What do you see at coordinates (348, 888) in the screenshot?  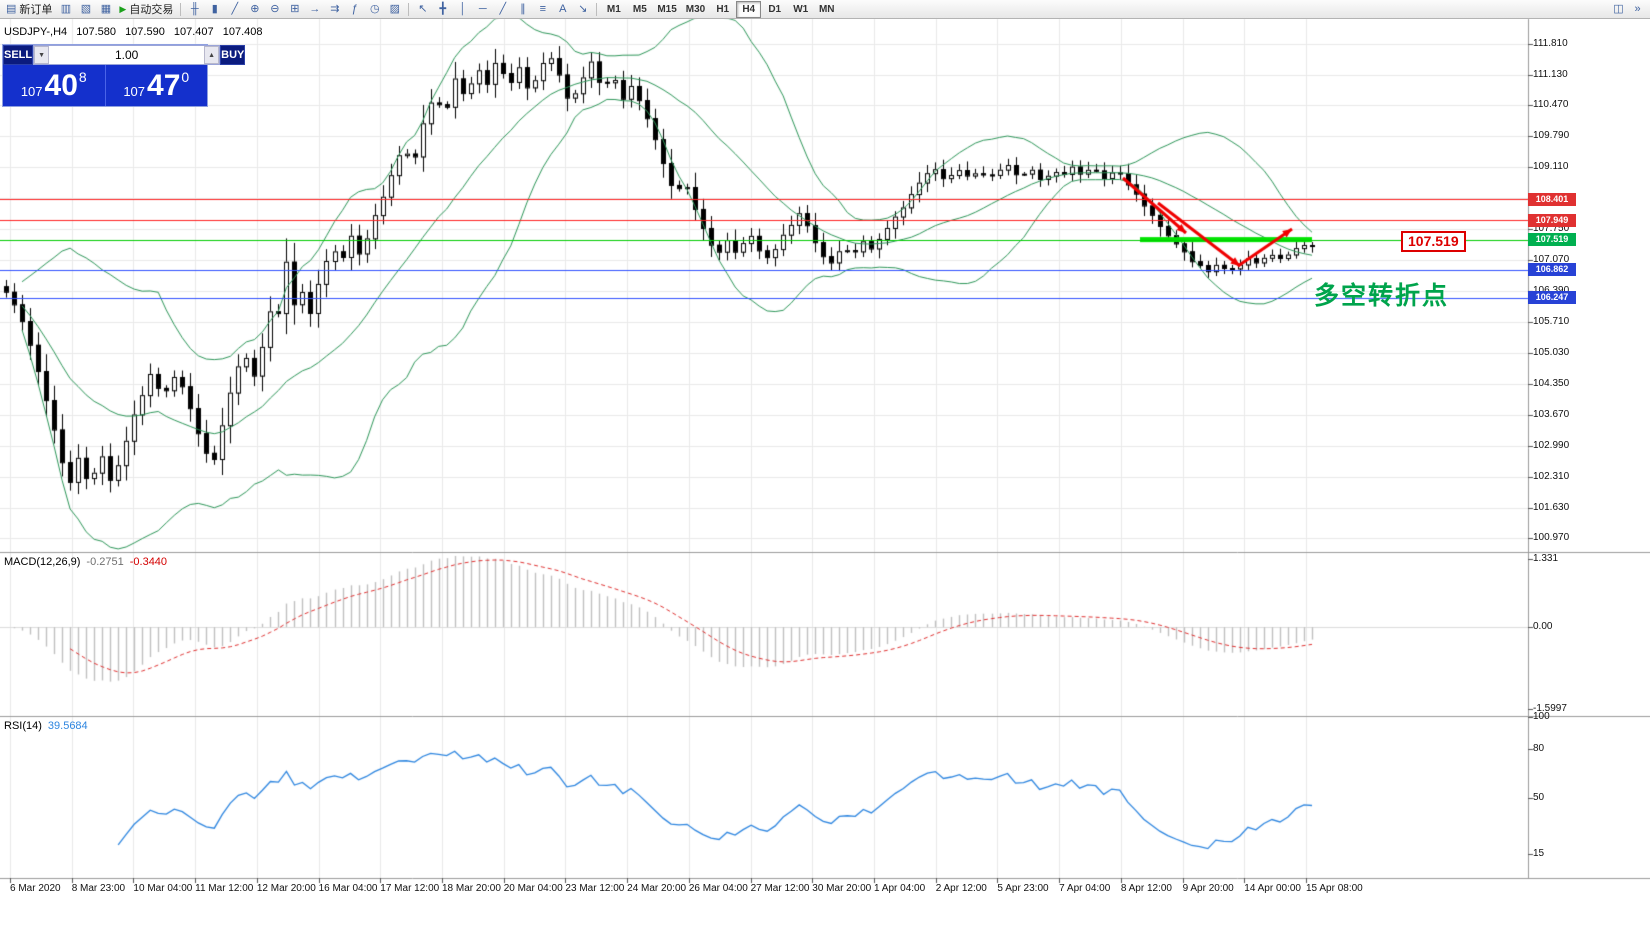 I see `time-axis-label: 16 Mar 04:00` at bounding box center [348, 888].